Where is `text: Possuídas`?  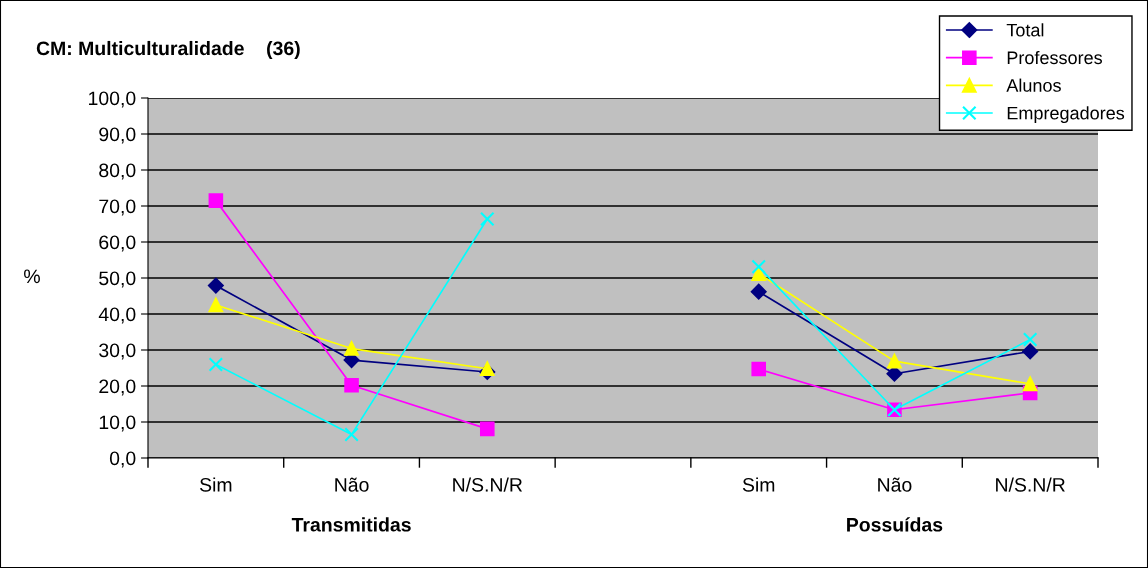
text: Possuídas is located at coordinates (895, 524).